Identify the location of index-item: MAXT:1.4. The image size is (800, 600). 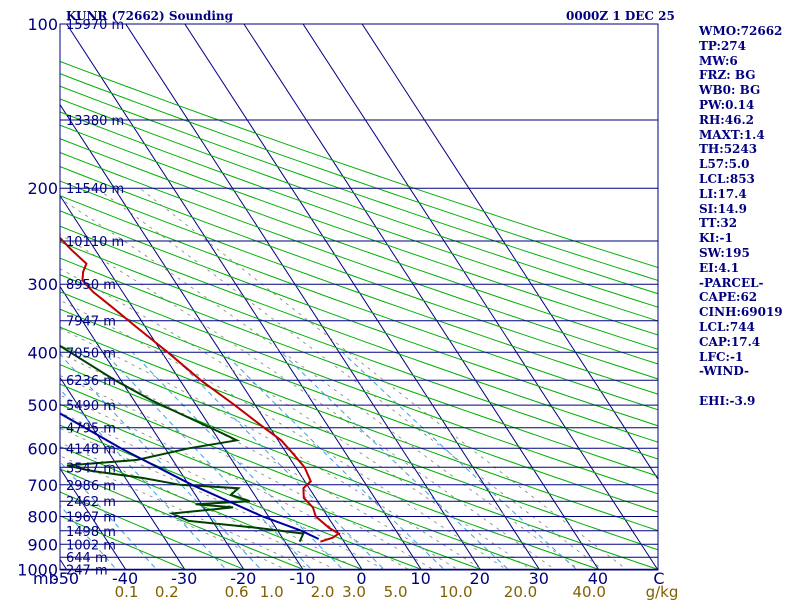
(732, 134).